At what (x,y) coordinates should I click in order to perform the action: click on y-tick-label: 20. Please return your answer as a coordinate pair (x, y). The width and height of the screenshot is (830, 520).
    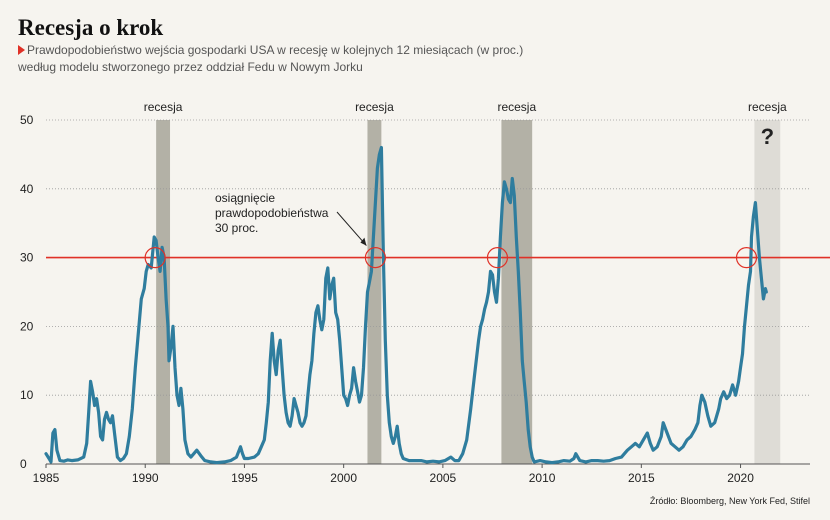
    Looking at the image, I should click on (27, 326).